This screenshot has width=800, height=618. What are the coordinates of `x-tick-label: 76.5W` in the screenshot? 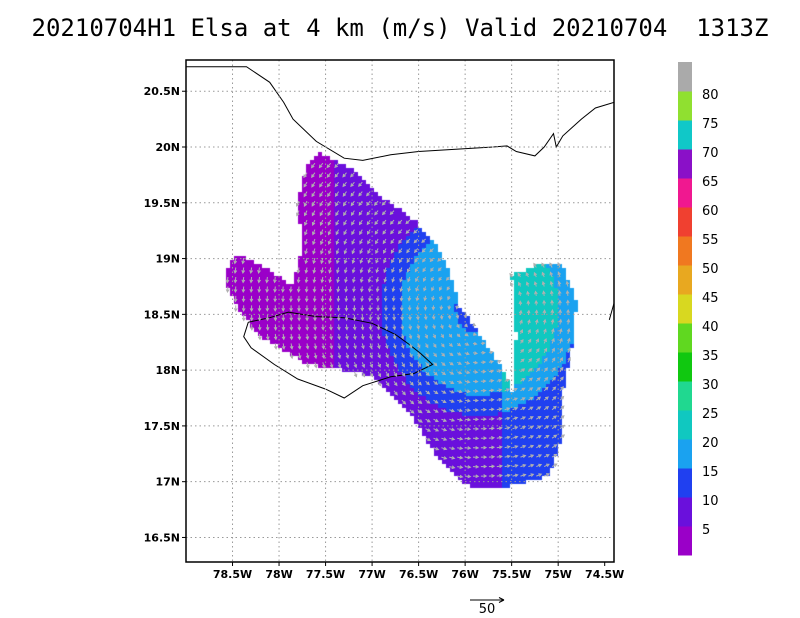 It's located at (418, 574).